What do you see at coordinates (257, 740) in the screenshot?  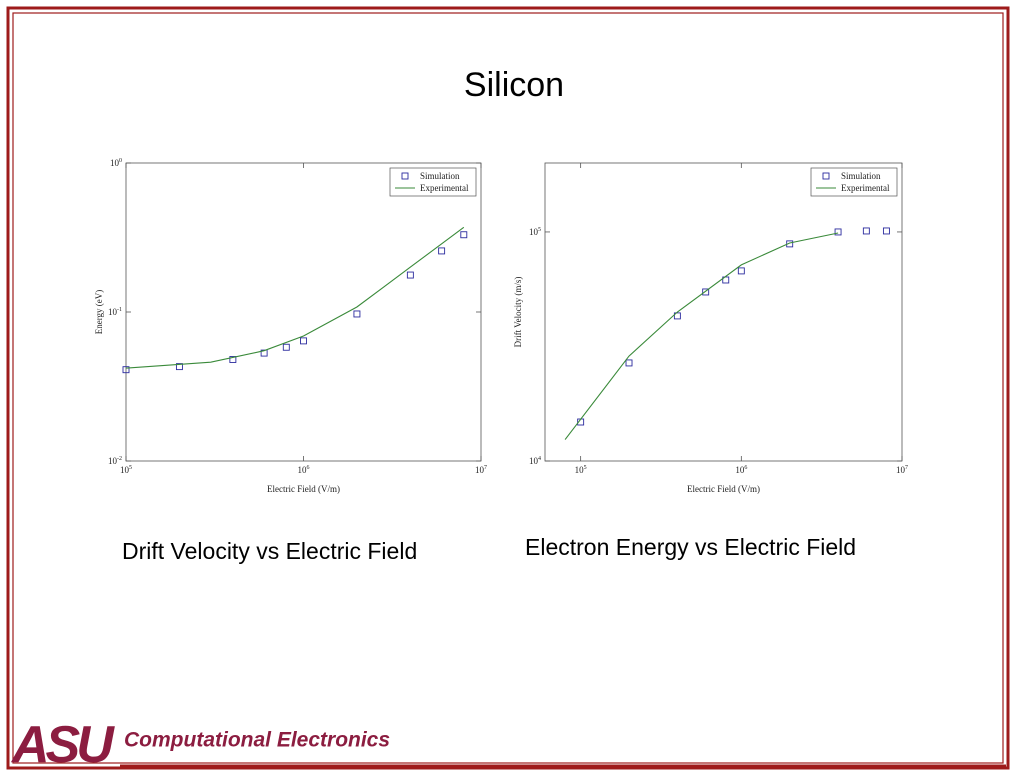 I see `footer-text: Computational Electronics` at bounding box center [257, 740].